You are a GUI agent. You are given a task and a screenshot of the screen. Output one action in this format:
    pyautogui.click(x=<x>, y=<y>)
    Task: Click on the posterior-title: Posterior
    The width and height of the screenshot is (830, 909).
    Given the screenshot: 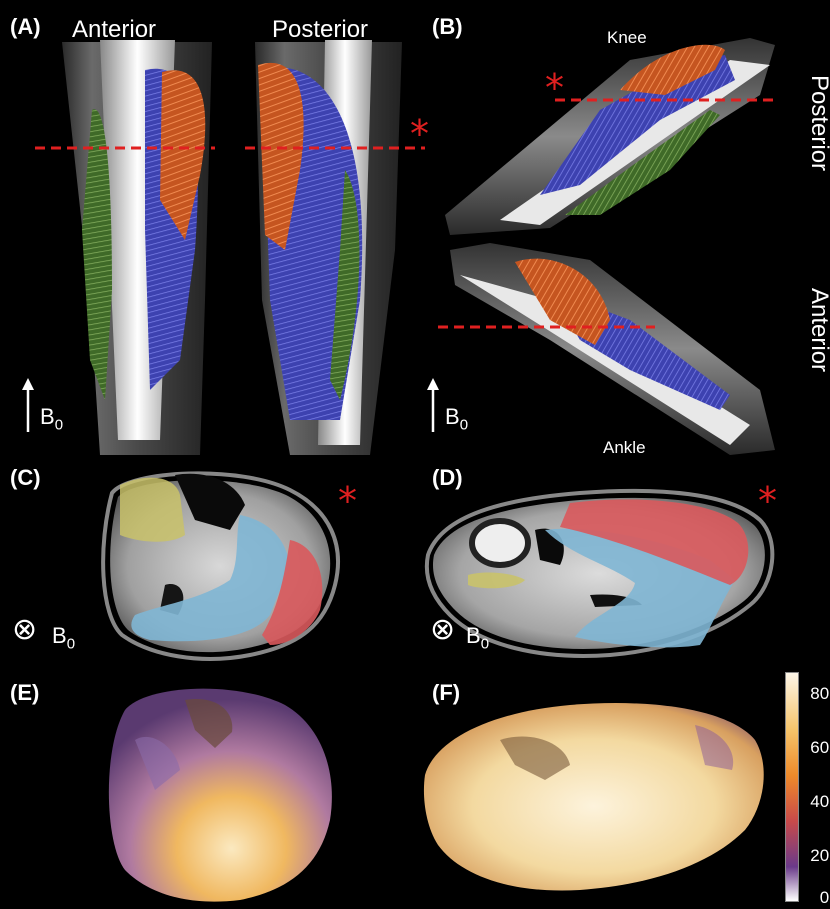 What is the action you would take?
    pyautogui.click(x=320, y=29)
    